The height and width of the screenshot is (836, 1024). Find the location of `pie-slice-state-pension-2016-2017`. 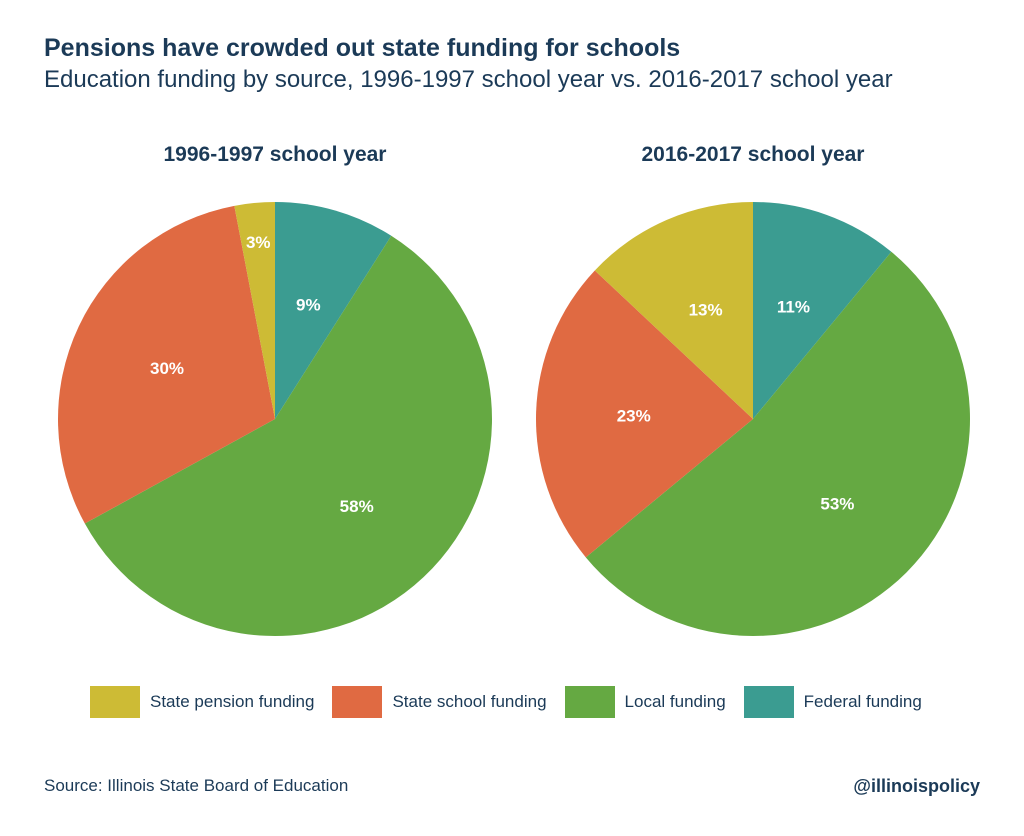

pie-slice-state-pension-2016-2017 is located at coordinates (673, 310).